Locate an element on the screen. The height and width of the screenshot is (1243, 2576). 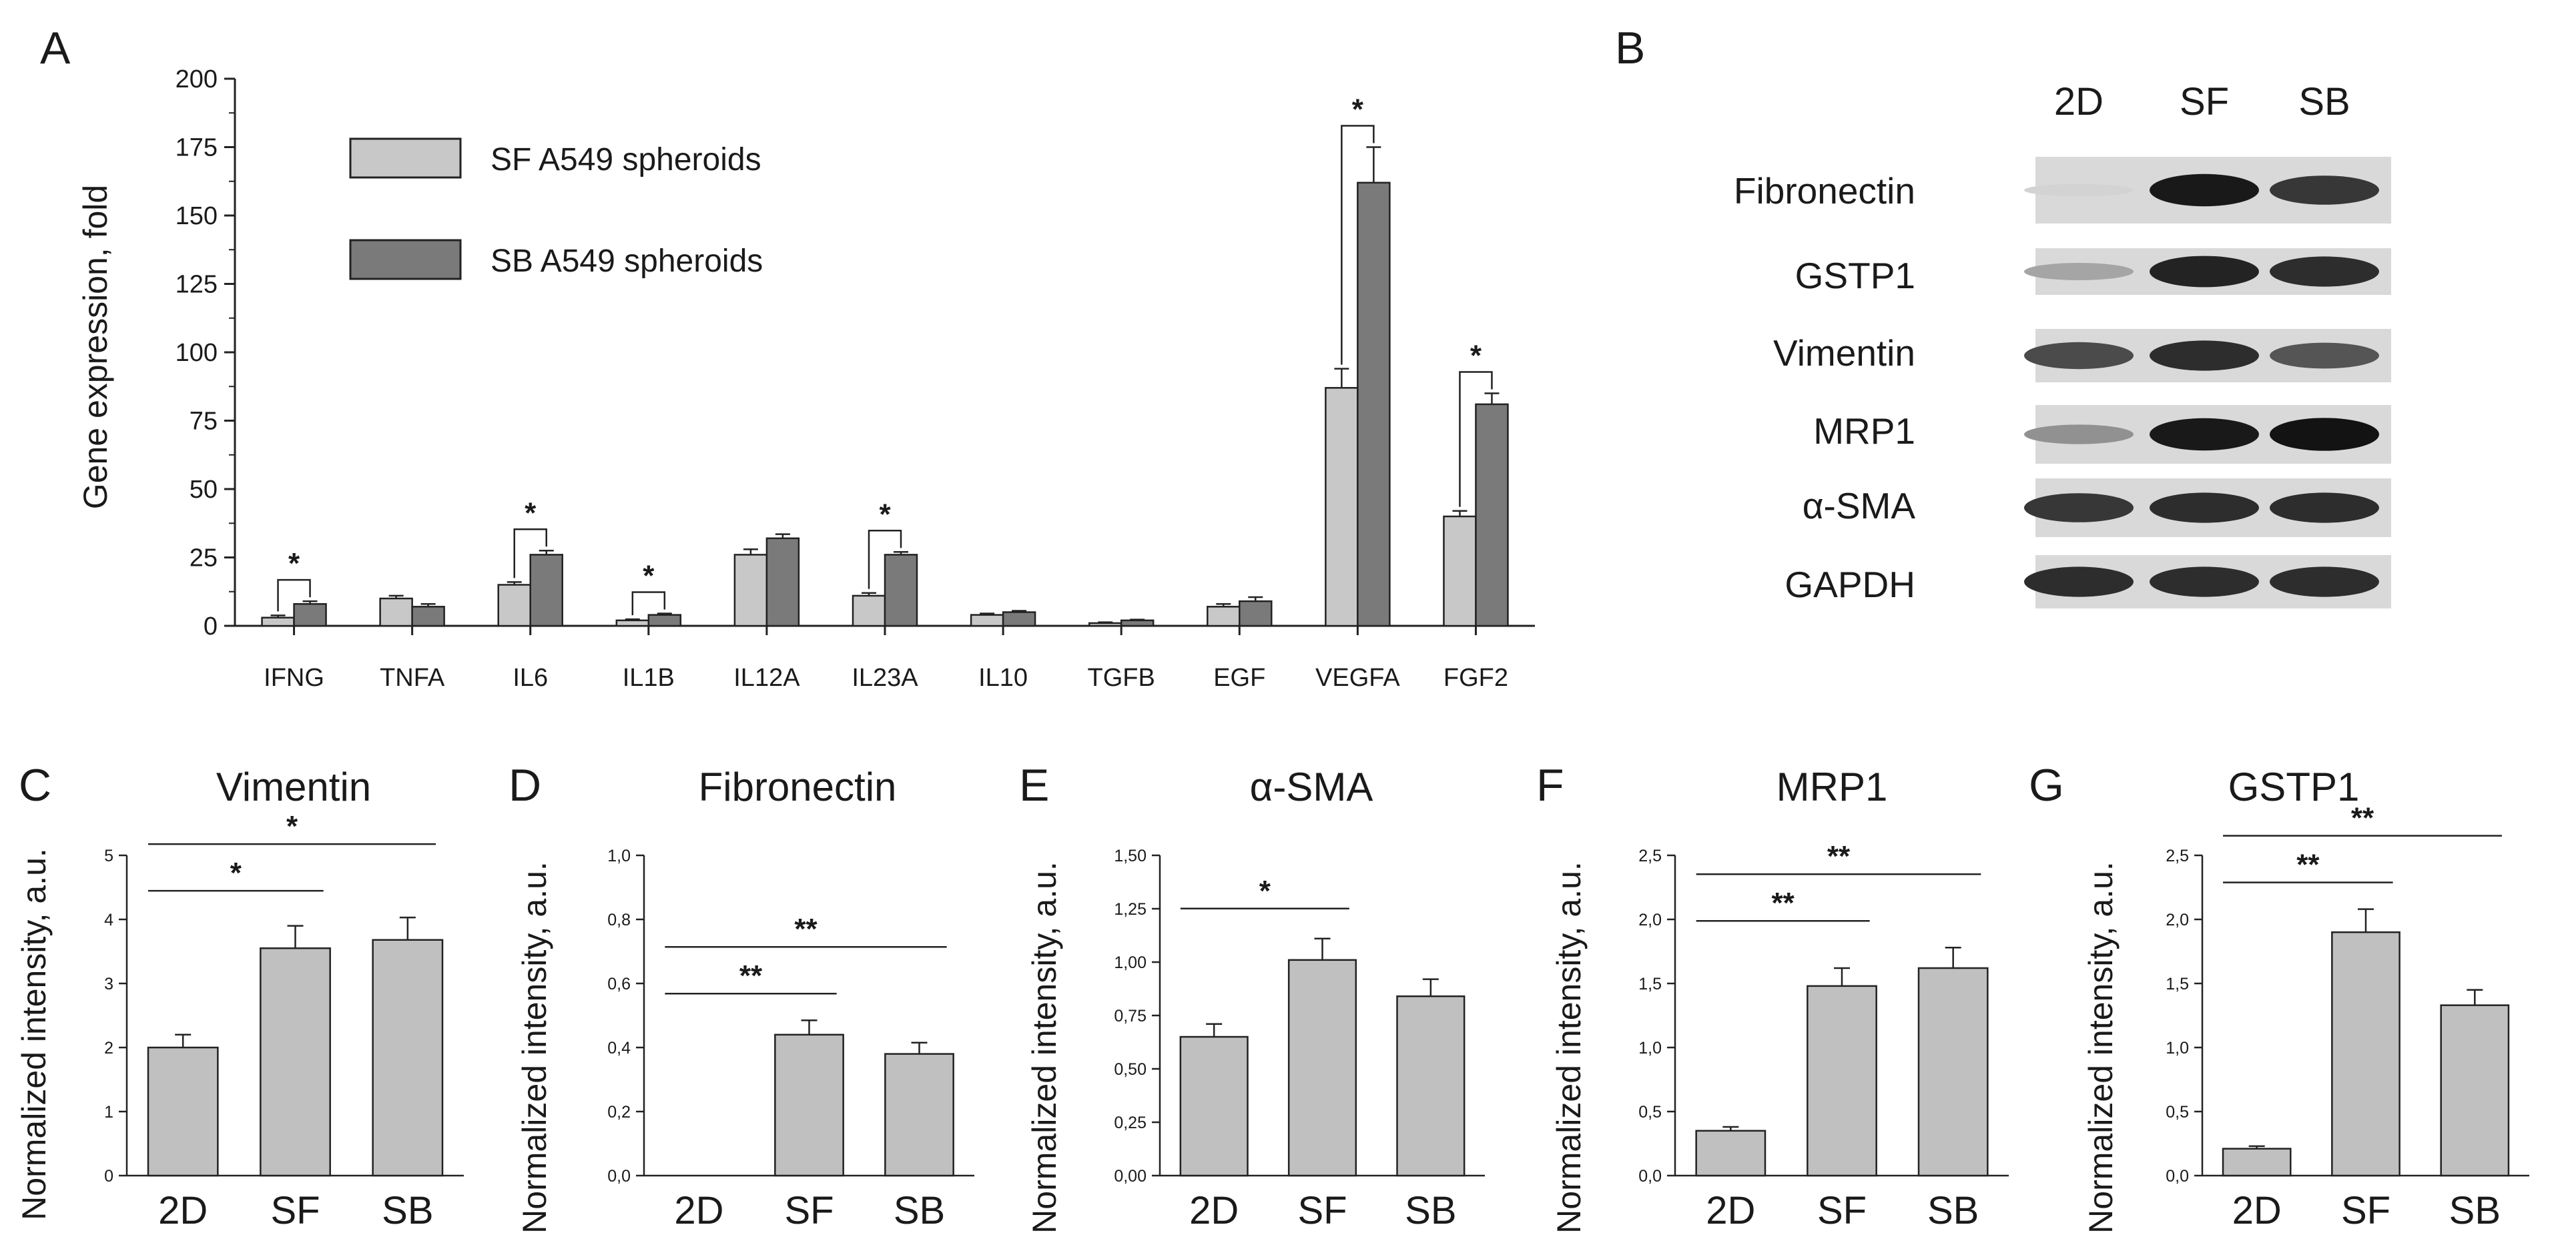
chart-a-xtick-label: TGFB is located at coordinates (1121, 678).